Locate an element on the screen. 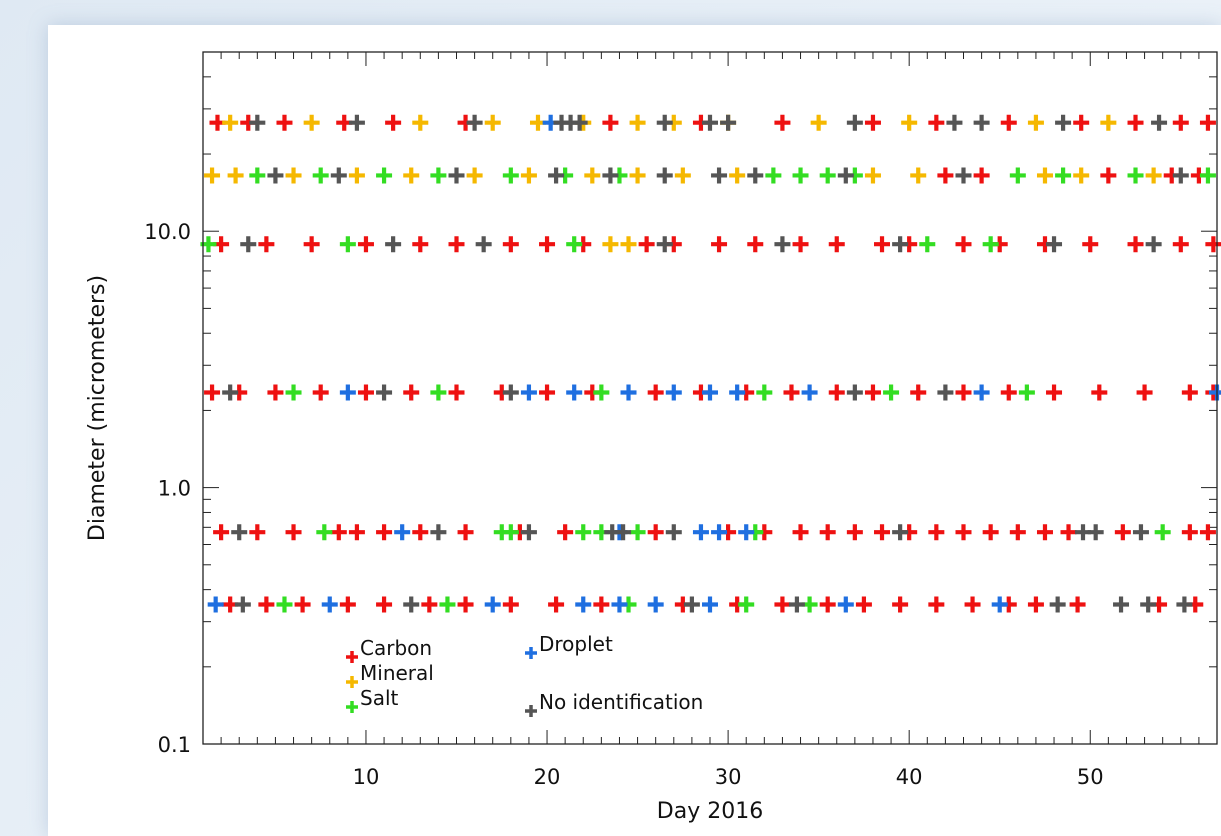 The width and height of the screenshot is (1221, 836). legend-item-salt: Salt is located at coordinates (372, 699).